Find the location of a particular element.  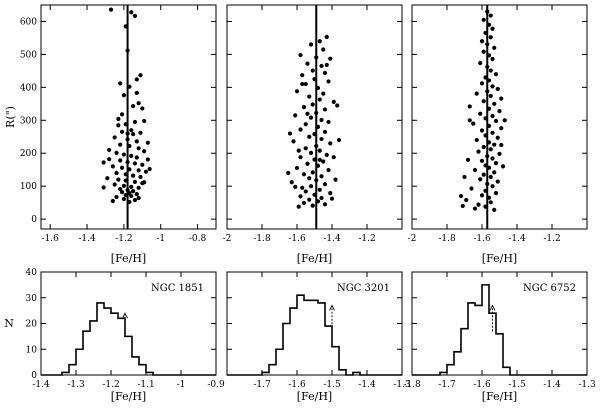

y-tick-label: 20 is located at coordinates (32, 325).